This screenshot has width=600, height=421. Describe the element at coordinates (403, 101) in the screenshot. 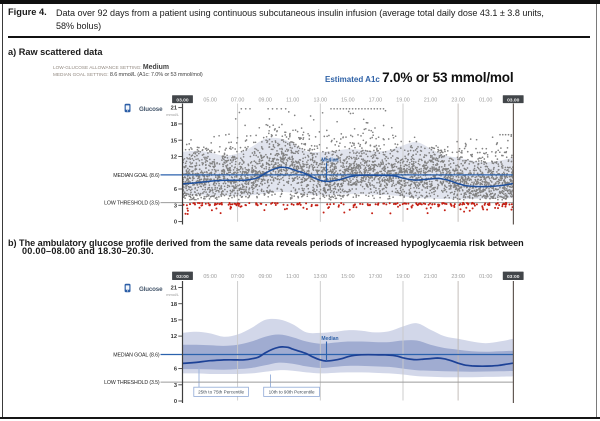

I see `svg-text: 19.00` at that location.